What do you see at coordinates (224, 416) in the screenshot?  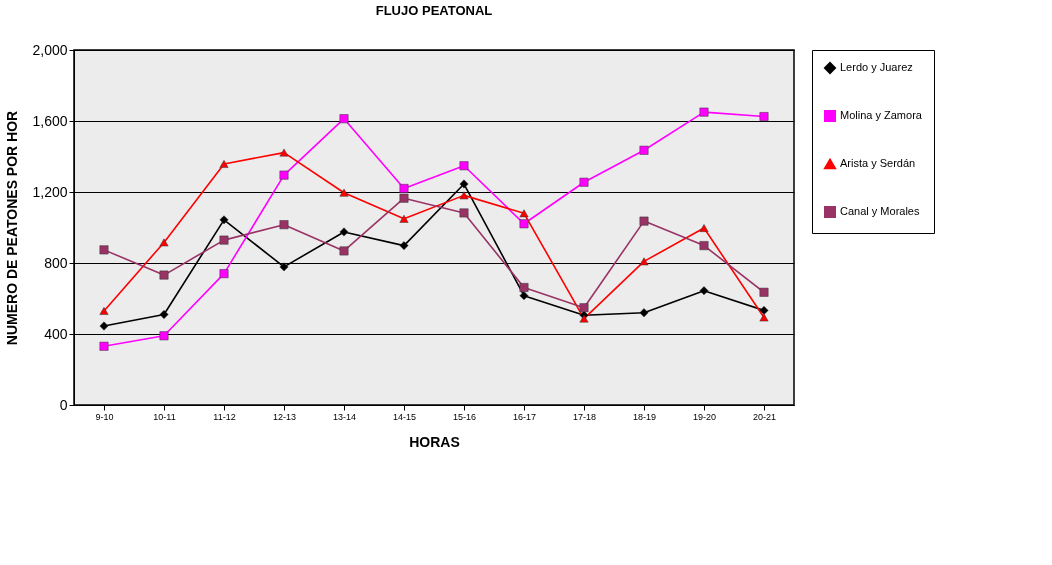 I see `x-tick-label: 11-12` at bounding box center [224, 416].